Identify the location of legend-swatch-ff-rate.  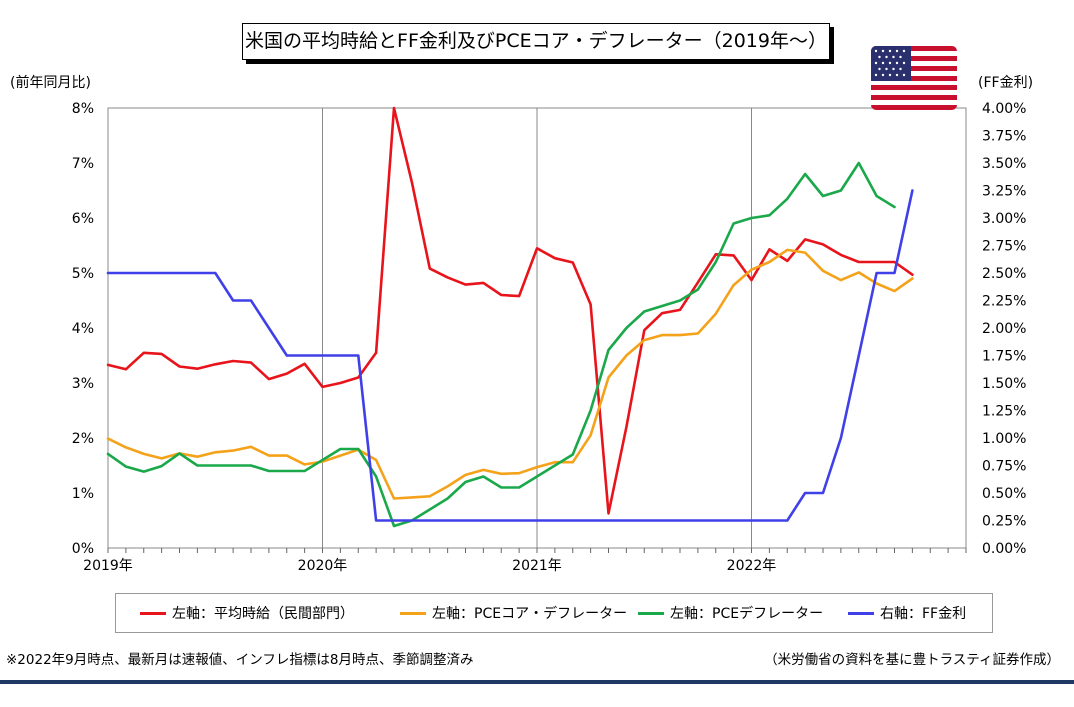
(861, 613).